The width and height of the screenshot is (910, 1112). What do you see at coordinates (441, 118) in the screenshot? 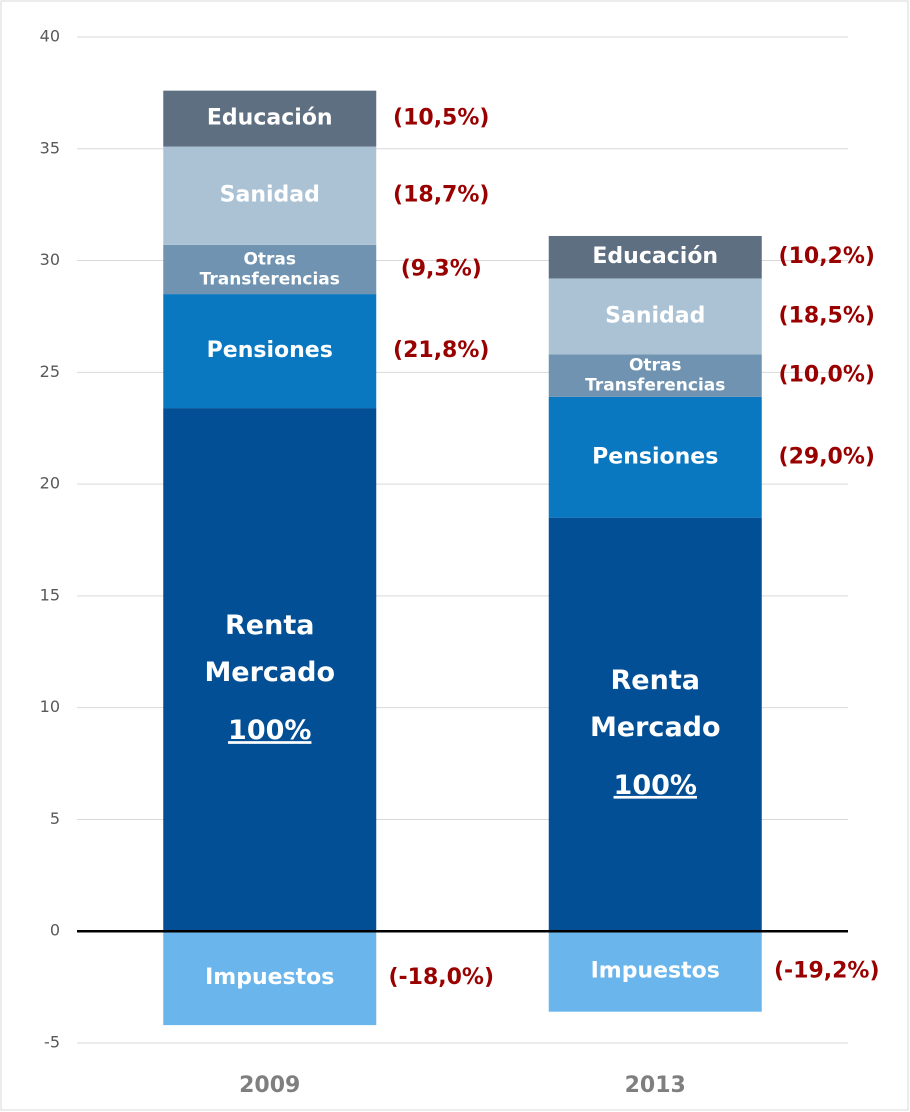
I see `share-label: (10,5%)` at bounding box center [441, 118].